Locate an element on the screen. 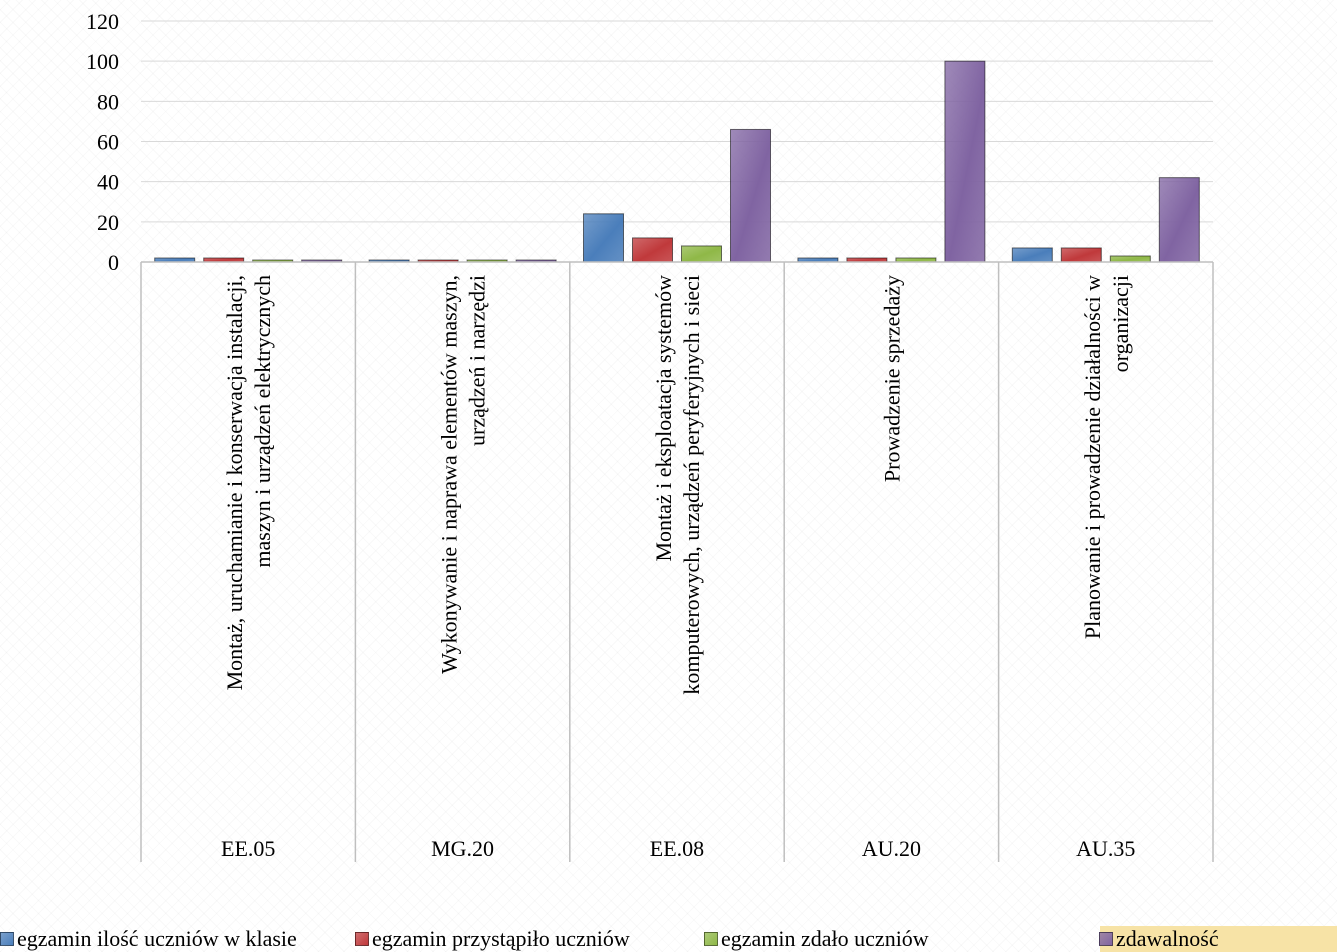 The image size is (1337, 952). category-description-line: organizacji is located at coordinates (1120, 323).